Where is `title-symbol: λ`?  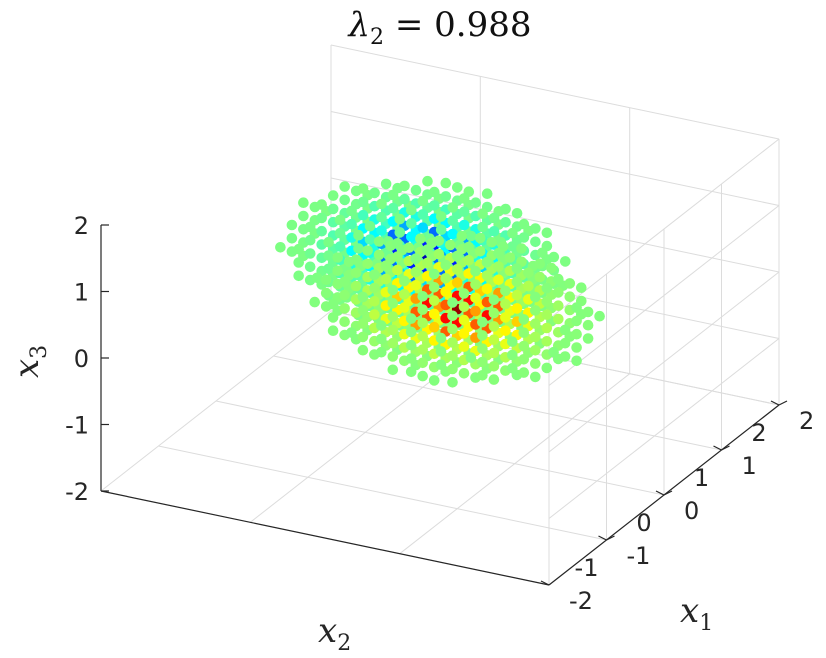
title-symbol: λ is located at coordinates (358, 25).